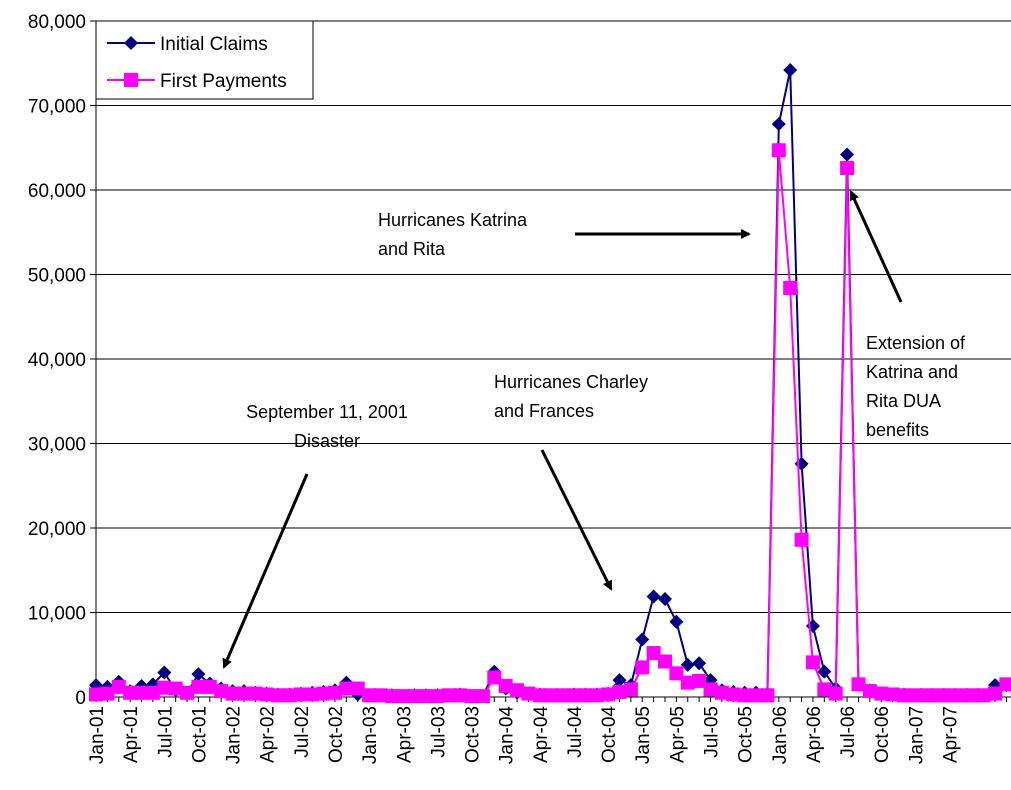 The width and height of the screenshot is (1011, 790). Describe the element at coordinates (564, 234) in the screenshot. I see `annotation-katrina: Hurricanes Katrina and Rita` at that location.